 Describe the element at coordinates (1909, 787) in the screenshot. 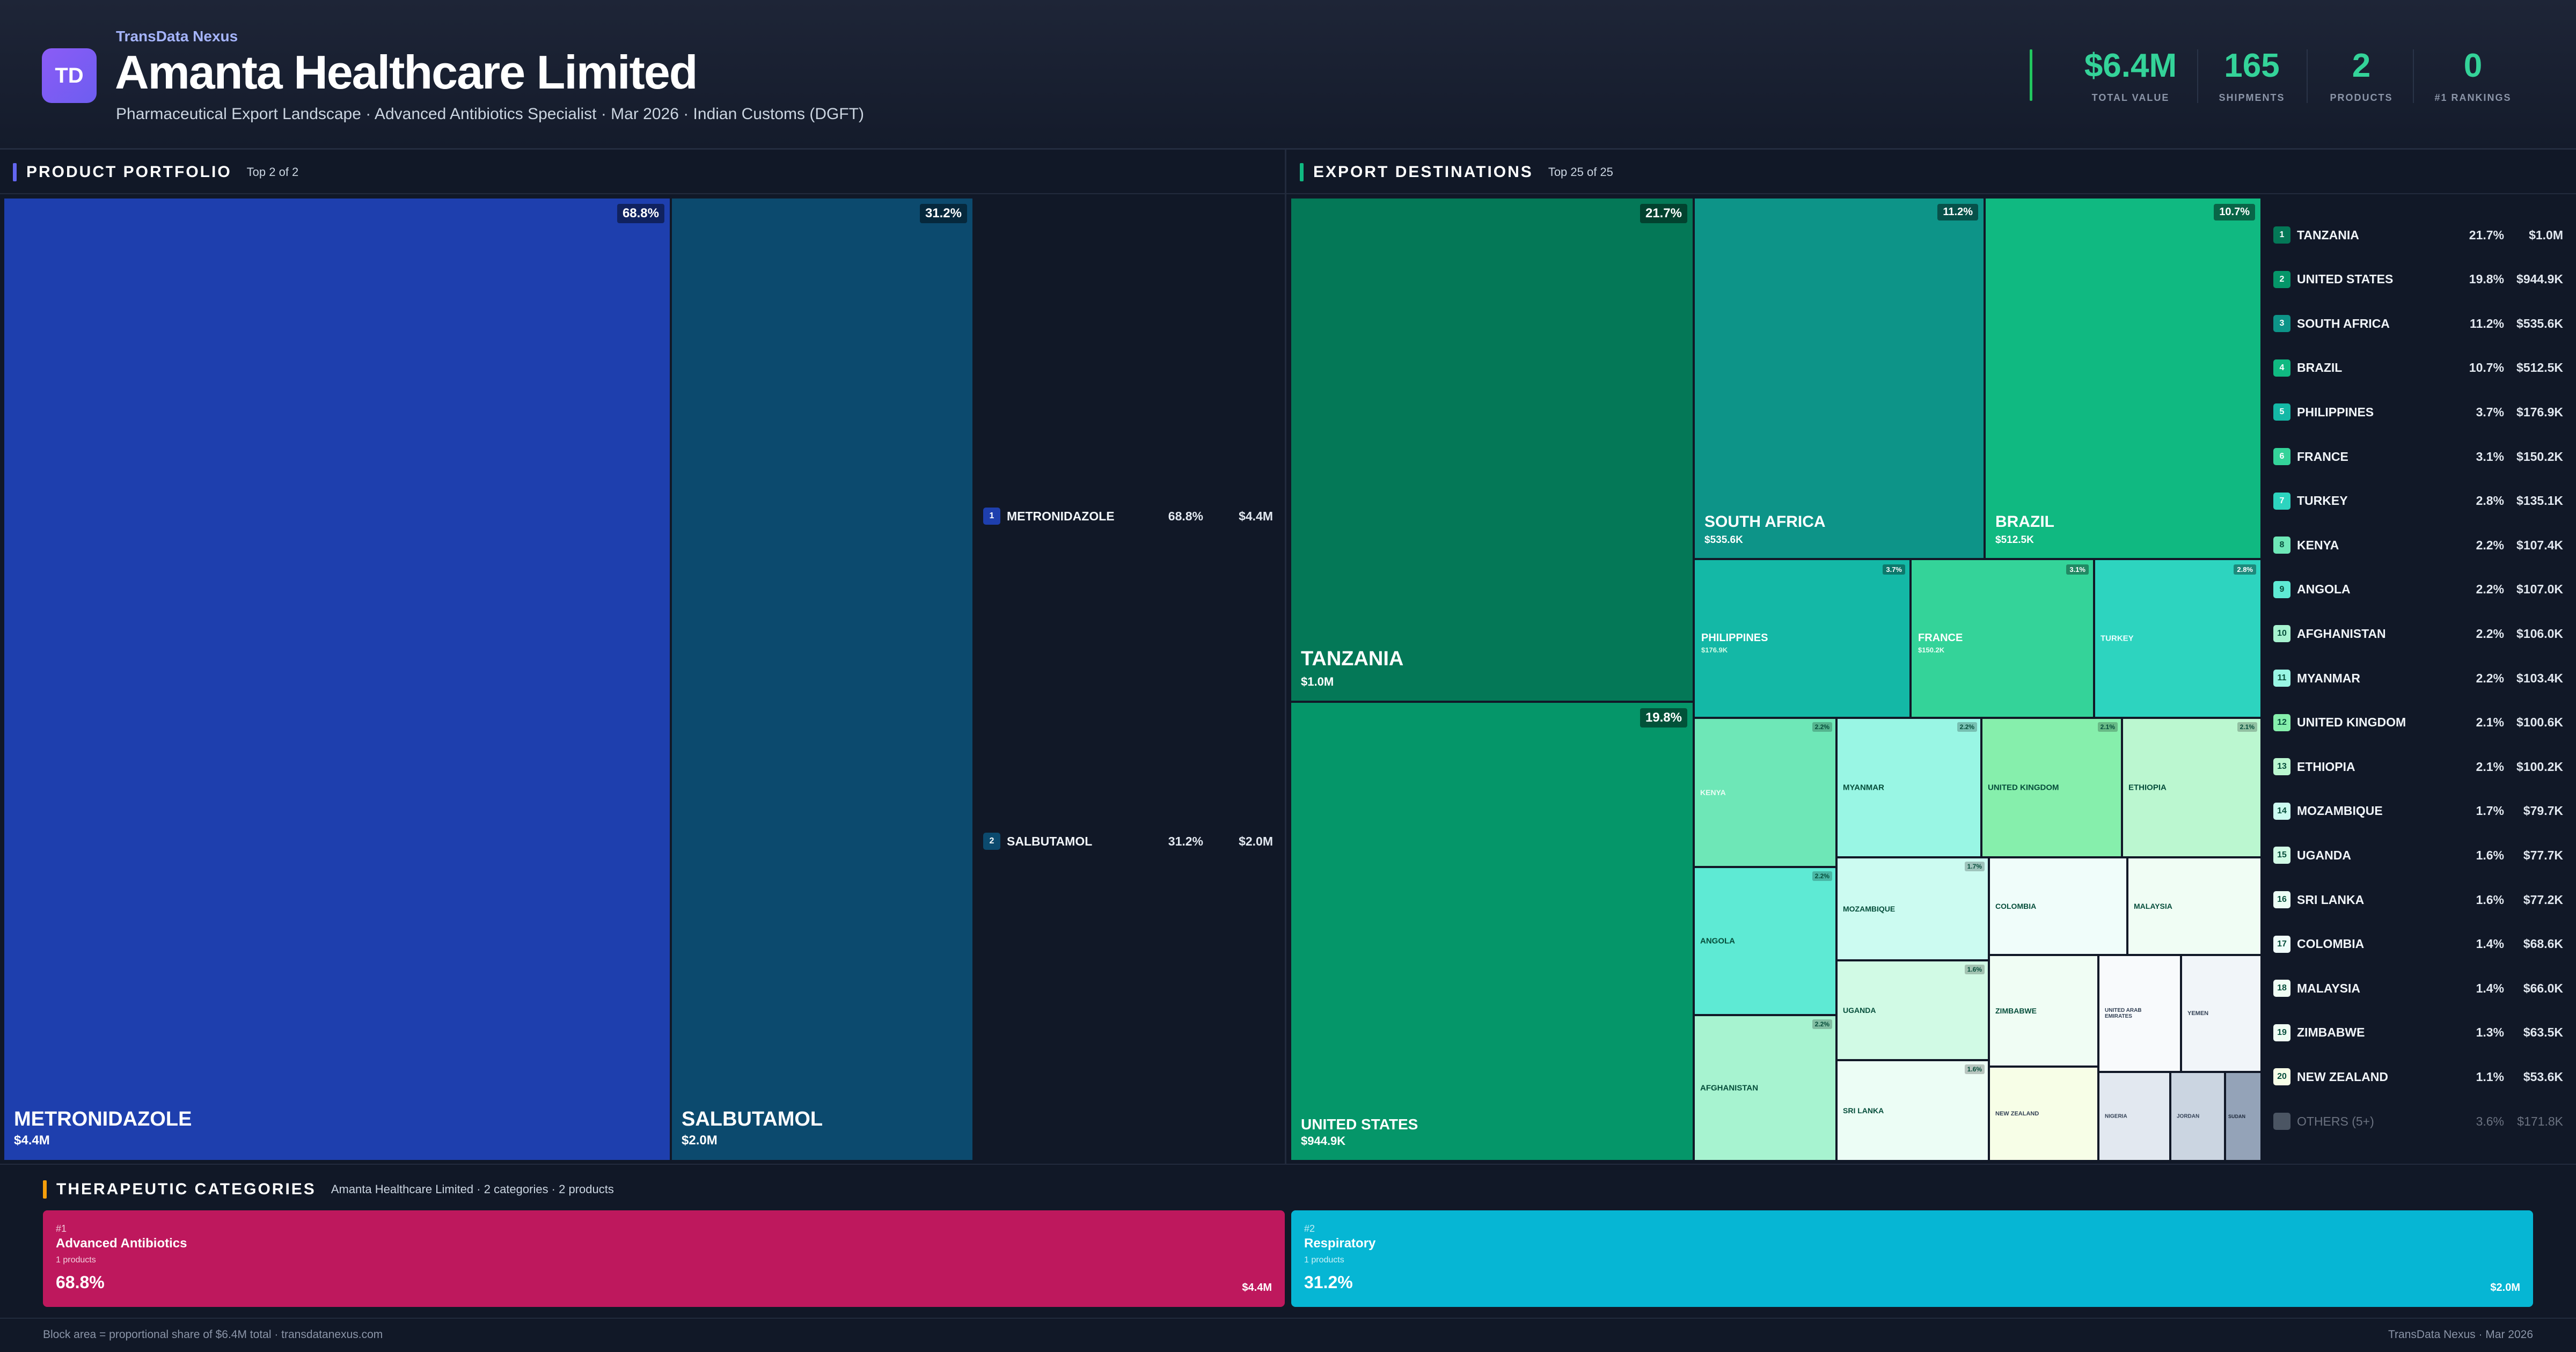

I see `destination-tile-myanmar: 2.2% MYANMAR` at that location.